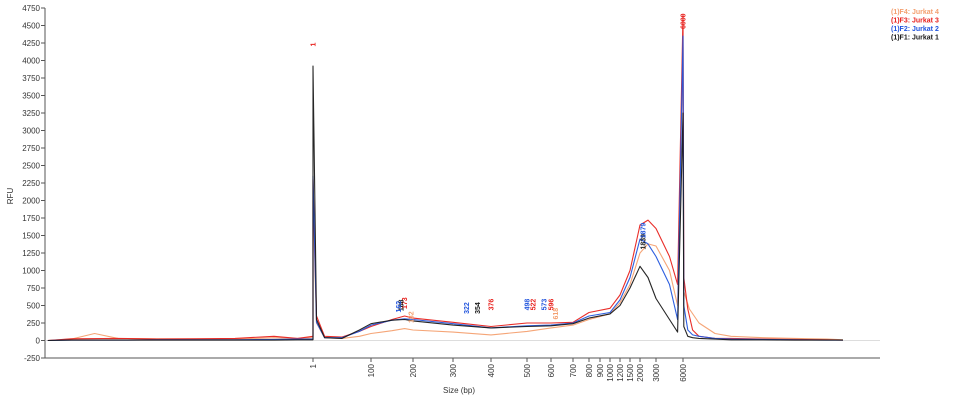 The width and height of the screenshot is (960, 402). What do you see at coordinates (31, 166) in the screenshot?
I see `y-tick-label: 2500` at bounding box center [31, 166].